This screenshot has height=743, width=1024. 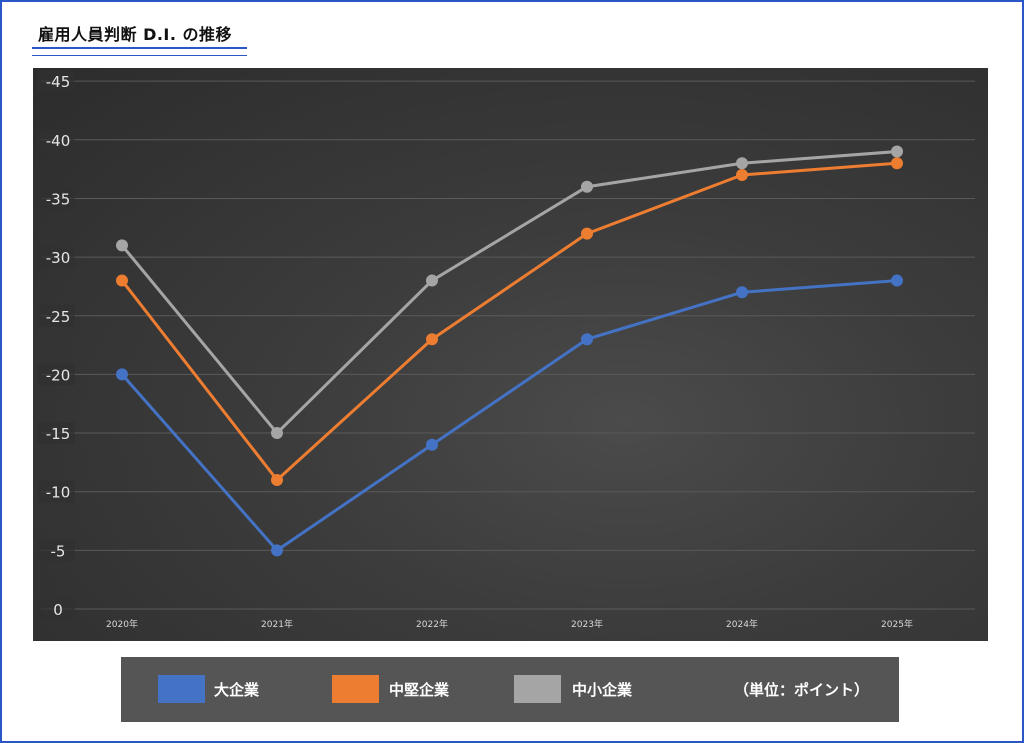 I want to click on y-tick-label: 0, so click(x=58, y=610).